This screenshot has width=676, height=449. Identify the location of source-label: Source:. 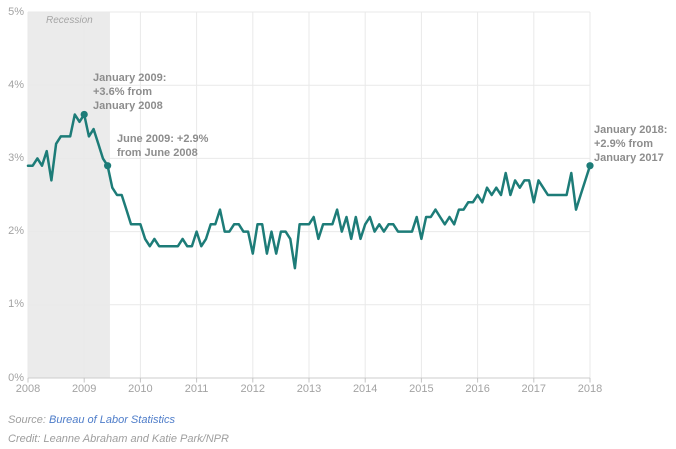
(27, 420).